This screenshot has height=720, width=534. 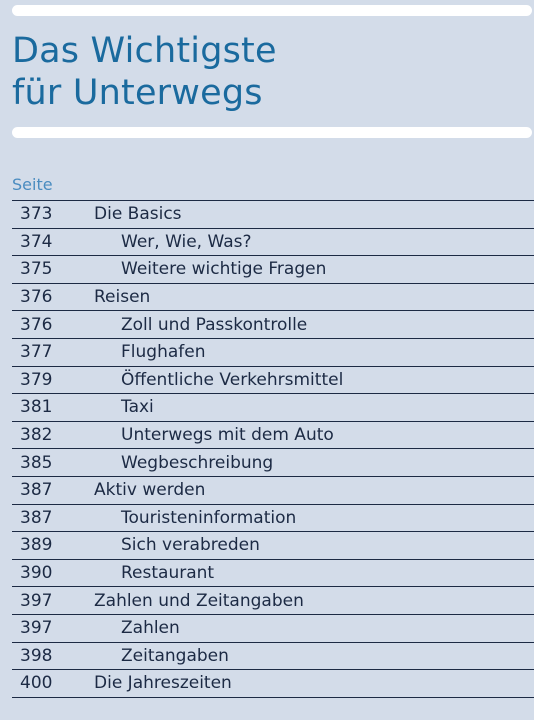 What do you see at coordinates (190, 545) in the screenshot?
I see `toc-entry-label: Sich verabreden` at bounding box center [190, 545].